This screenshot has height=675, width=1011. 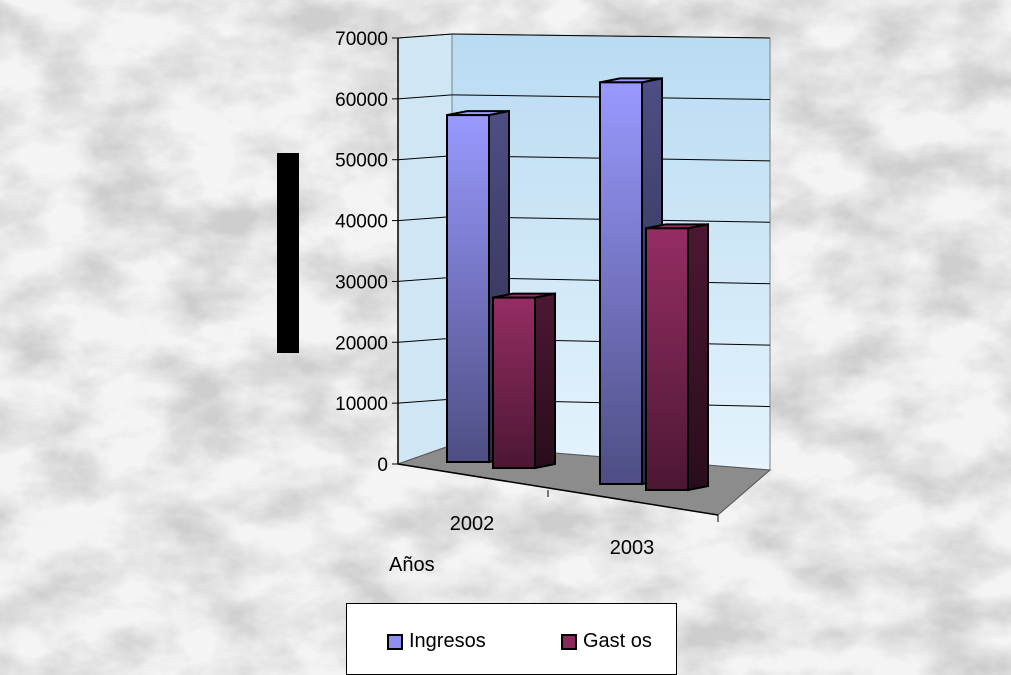 I want to click on bar-side-2002-gastos, so click(x=545, y=381).